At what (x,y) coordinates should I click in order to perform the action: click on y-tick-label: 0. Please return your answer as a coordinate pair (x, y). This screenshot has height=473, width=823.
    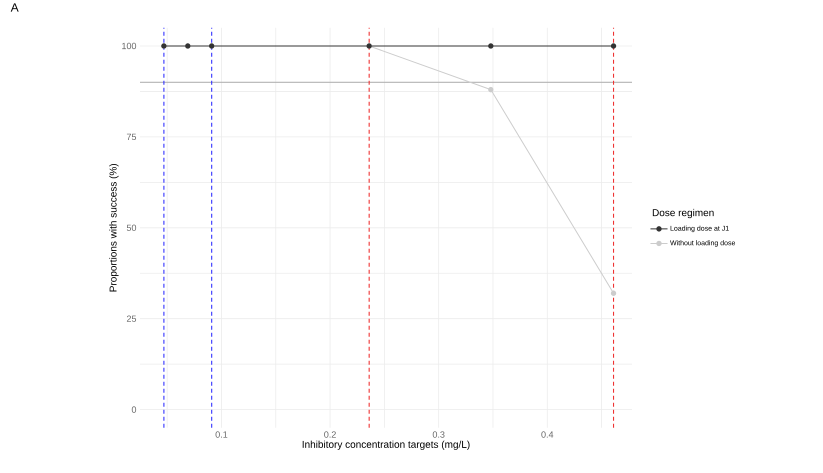
    Looking at the image, I should click on (134, 409).